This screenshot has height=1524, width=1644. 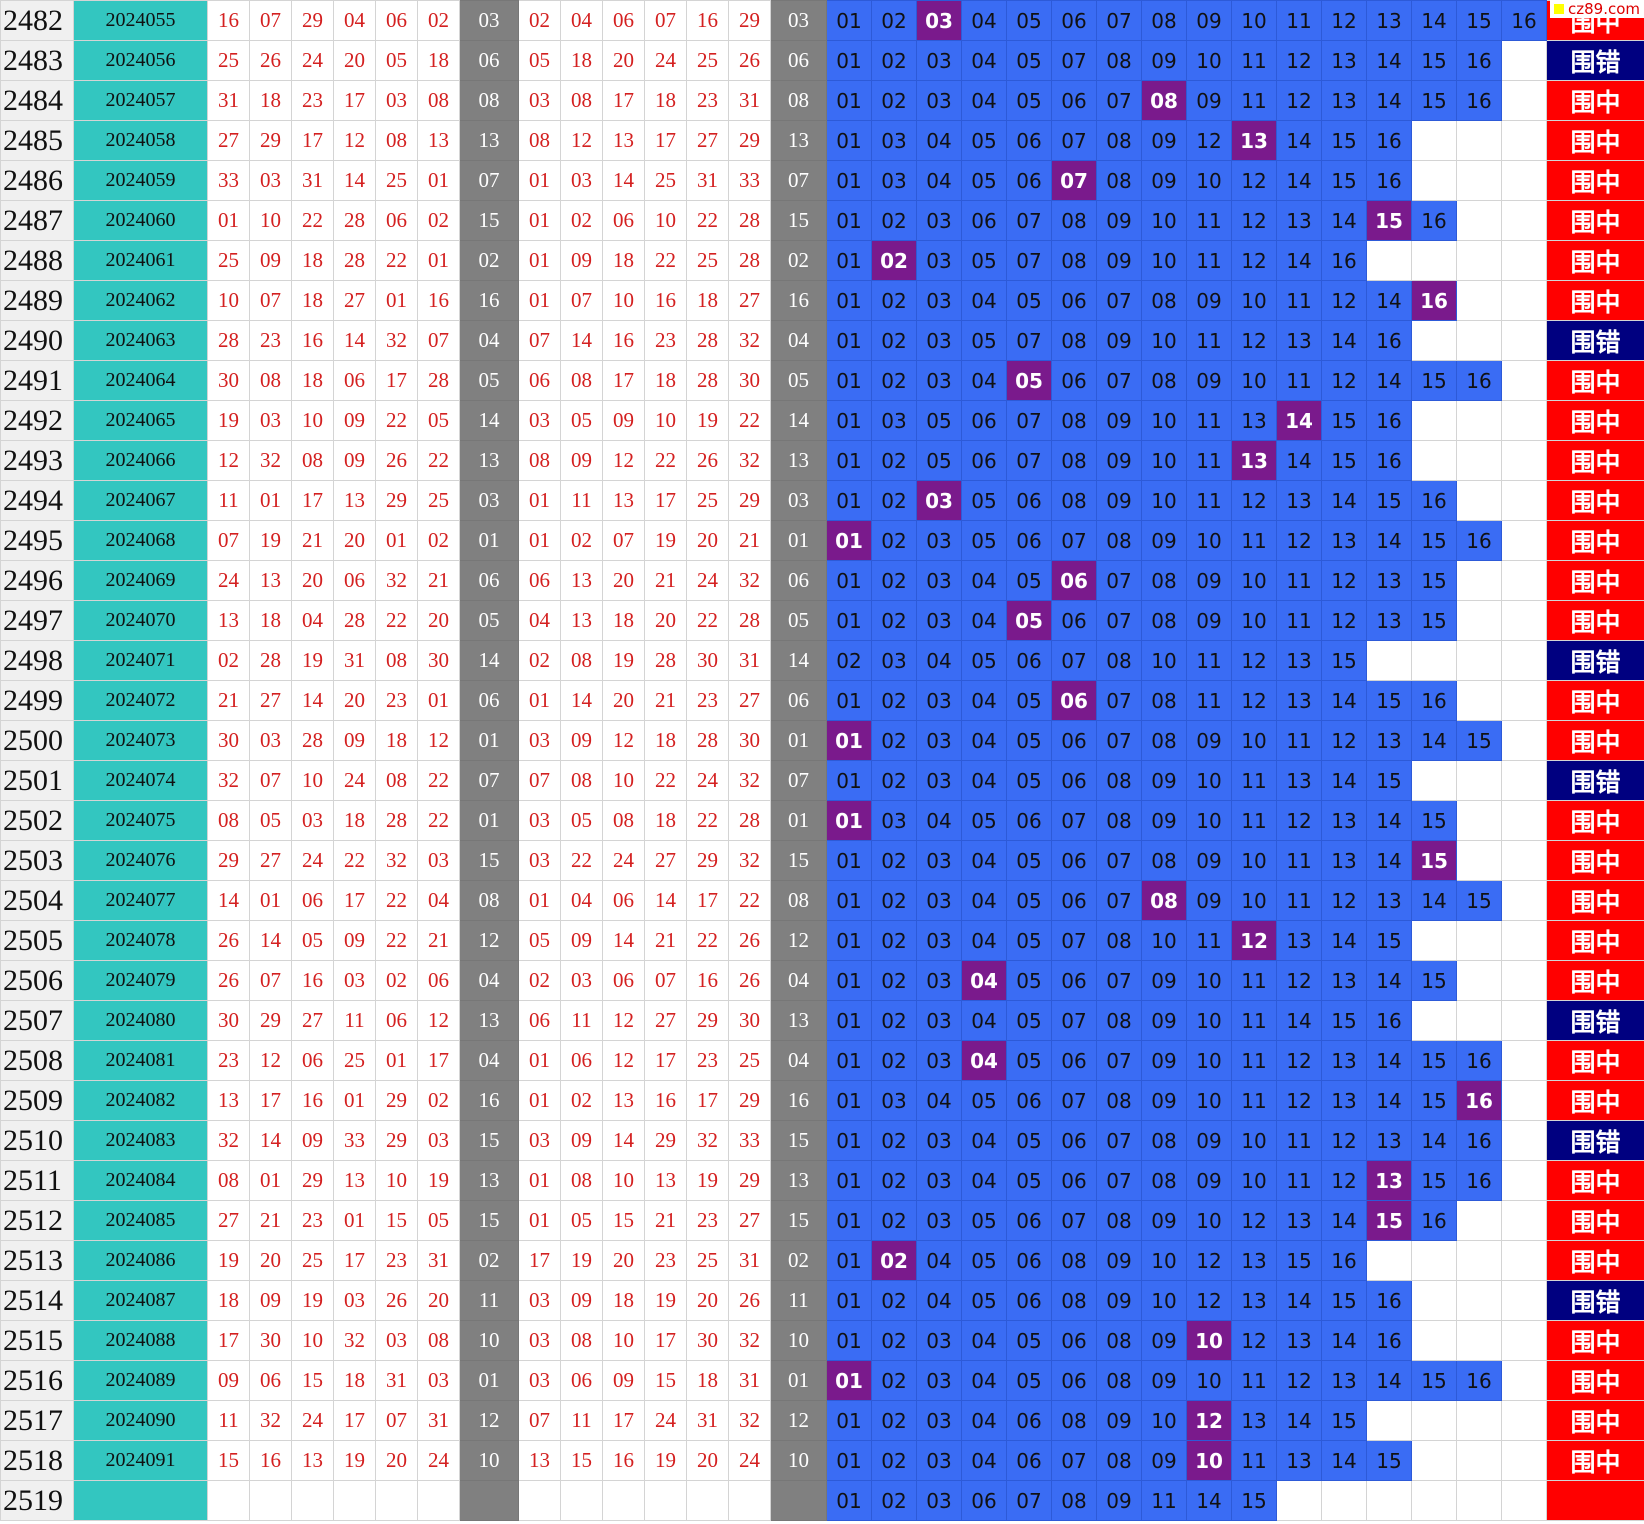 I want to click on candidate-number: 02, so click(x=894, y=700).